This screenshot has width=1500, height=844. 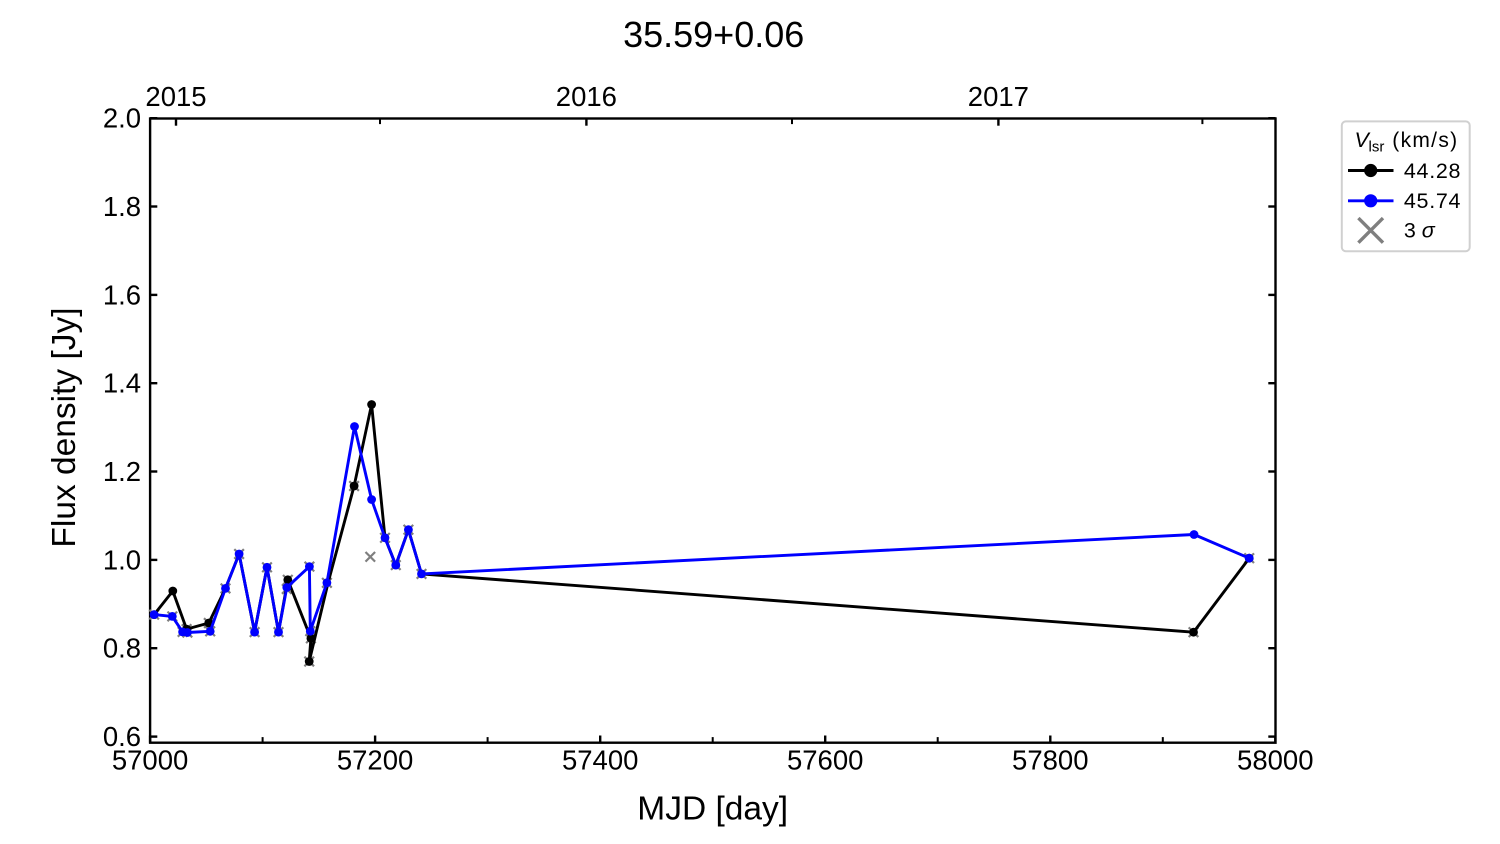 What do you see at coordinates (1410, 231) in the screenshot?
I see `svg-text: 3` at bounding box center [1410, 231].